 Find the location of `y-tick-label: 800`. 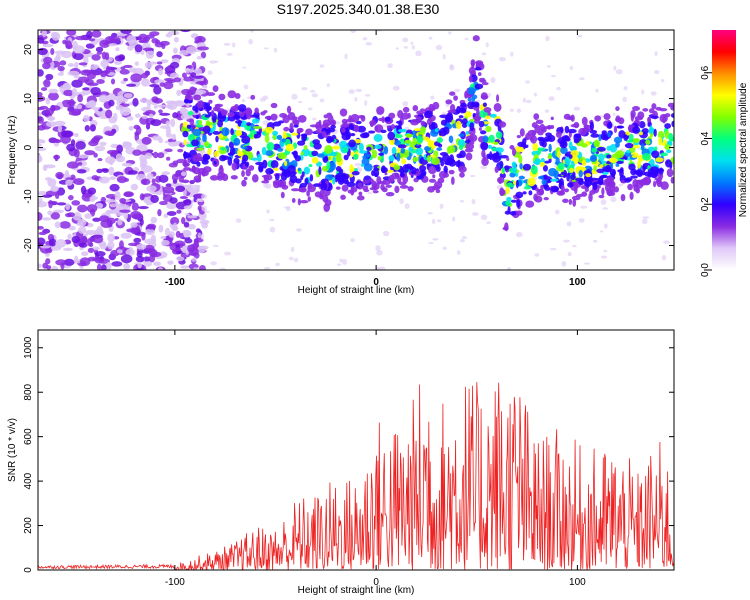

y-tick-label: 800 is located at coordinates (28, 391).